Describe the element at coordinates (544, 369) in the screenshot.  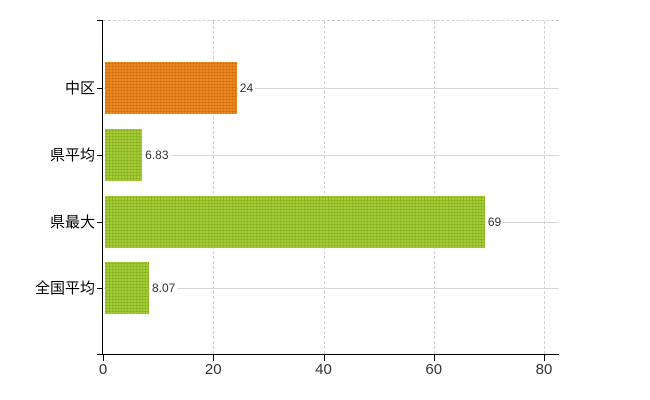
I see `x-axis-tick-label: 80` at that location.